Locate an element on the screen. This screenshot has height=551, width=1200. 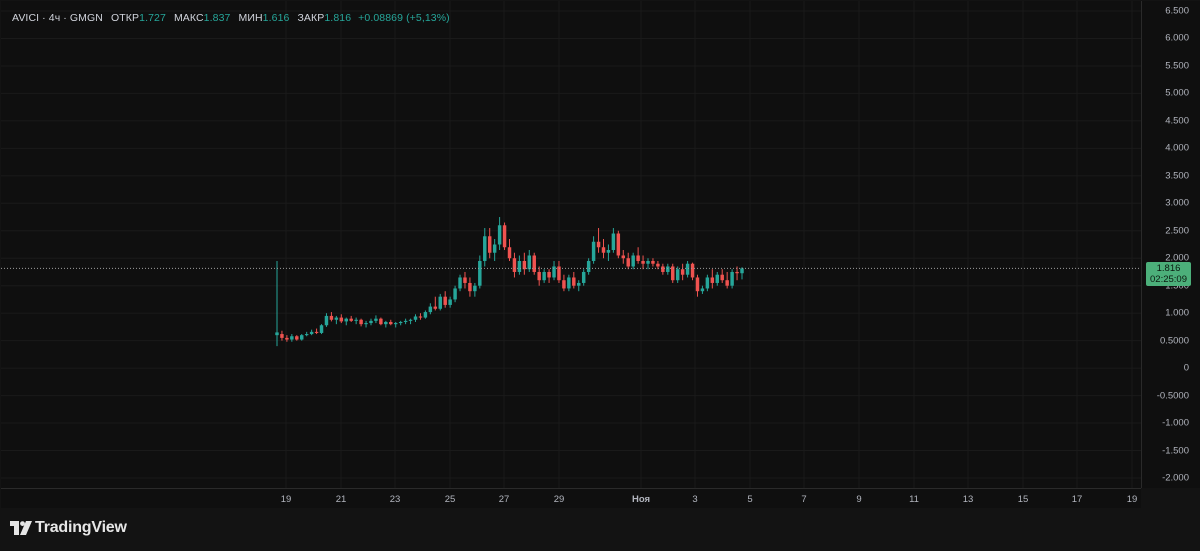
tradingview-logo-icon is located at coordinates (21, 528).